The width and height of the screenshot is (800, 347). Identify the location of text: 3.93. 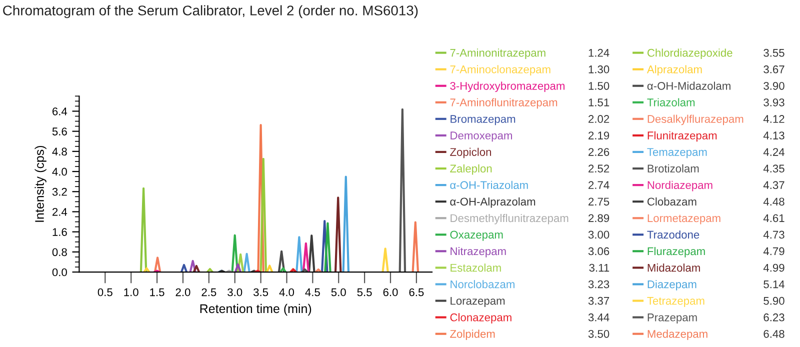
(774, 102).